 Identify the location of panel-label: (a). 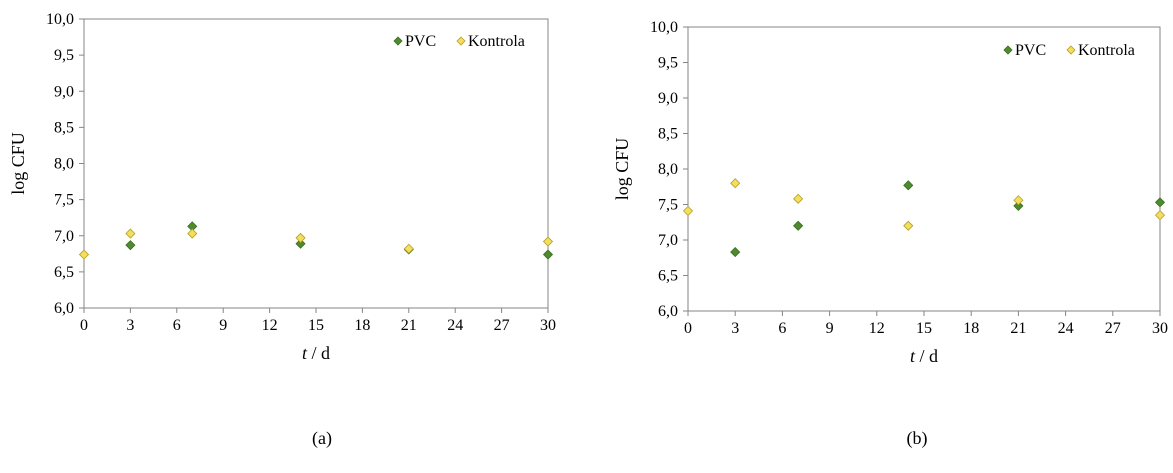
(322, 438).